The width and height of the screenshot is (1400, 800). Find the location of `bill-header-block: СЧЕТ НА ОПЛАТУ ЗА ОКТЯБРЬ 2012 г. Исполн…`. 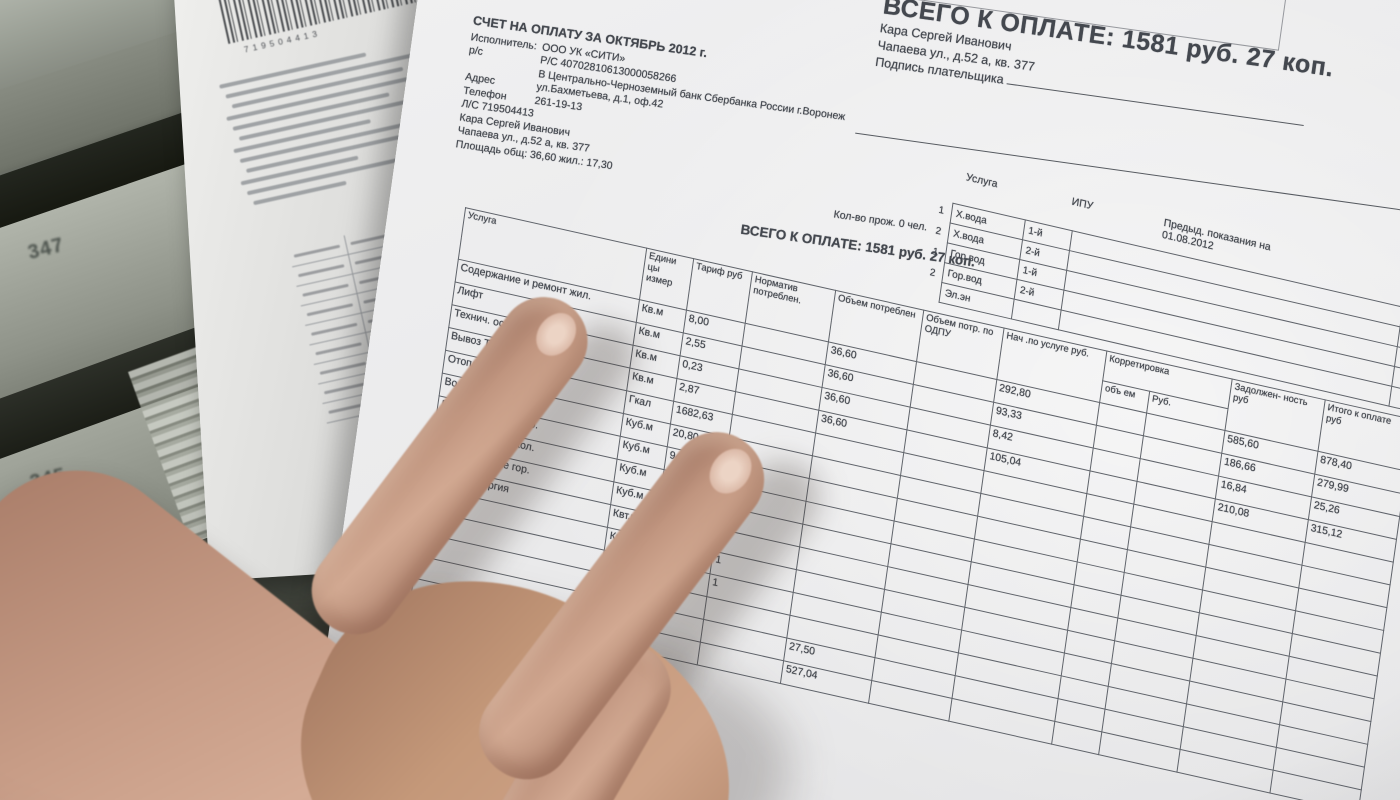

bill-header-block: СЧЕТ НА ОПЛАТУ ЗА ОКТЯБРЬ 2012 г. Исполн… is located at coordinates (653, 108).